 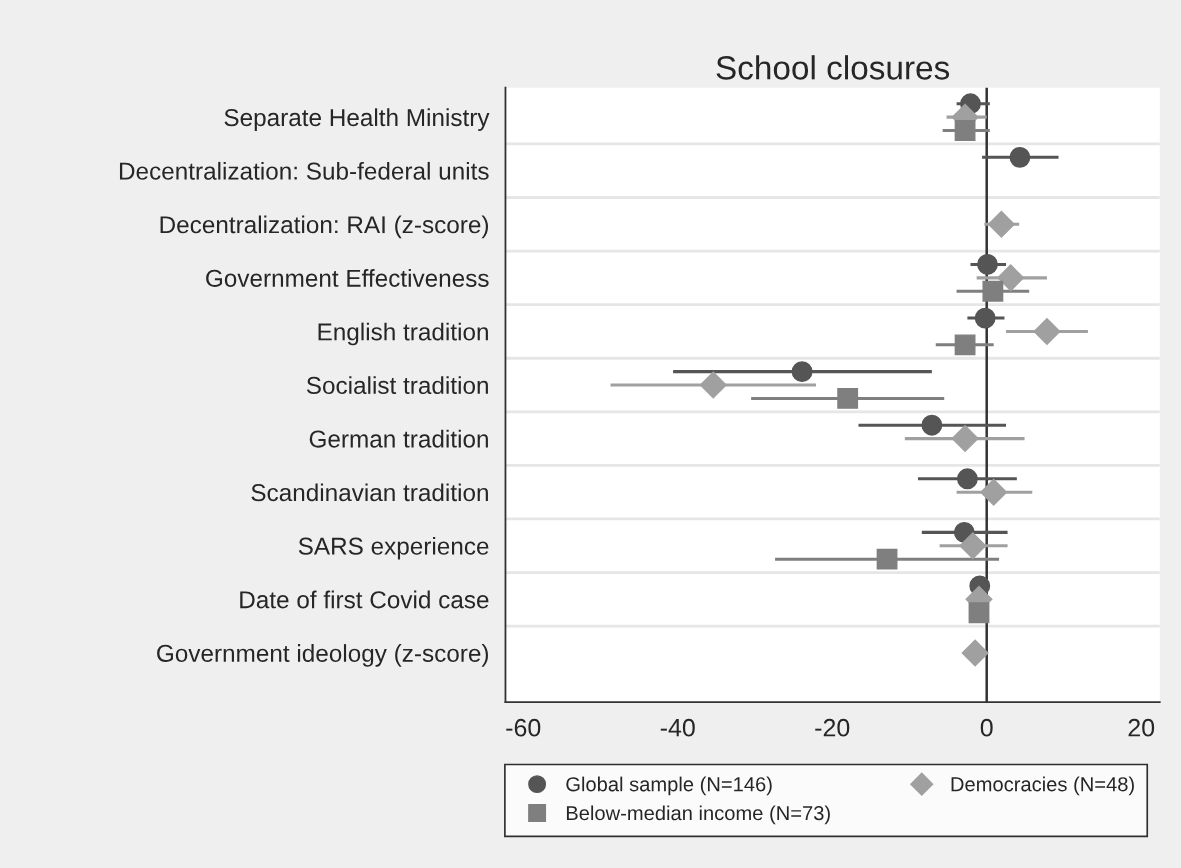 What do you see at coordinates (357, 119) in the screenshot?
I see `y-tick-label: Separate Health Ministry` at bounding box center [357, 119].